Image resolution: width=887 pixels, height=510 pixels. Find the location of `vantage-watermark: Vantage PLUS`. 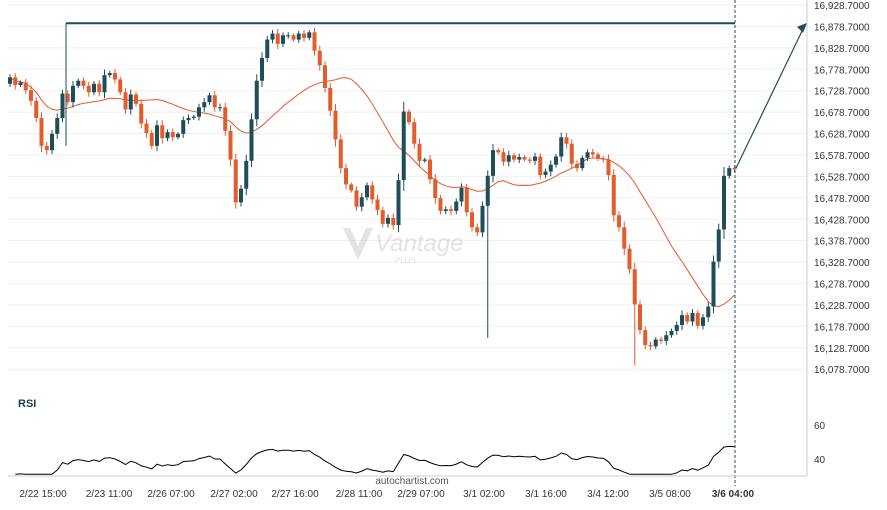

vantage-watermark: Vantage PLUS is located at coordinates (403, 246).